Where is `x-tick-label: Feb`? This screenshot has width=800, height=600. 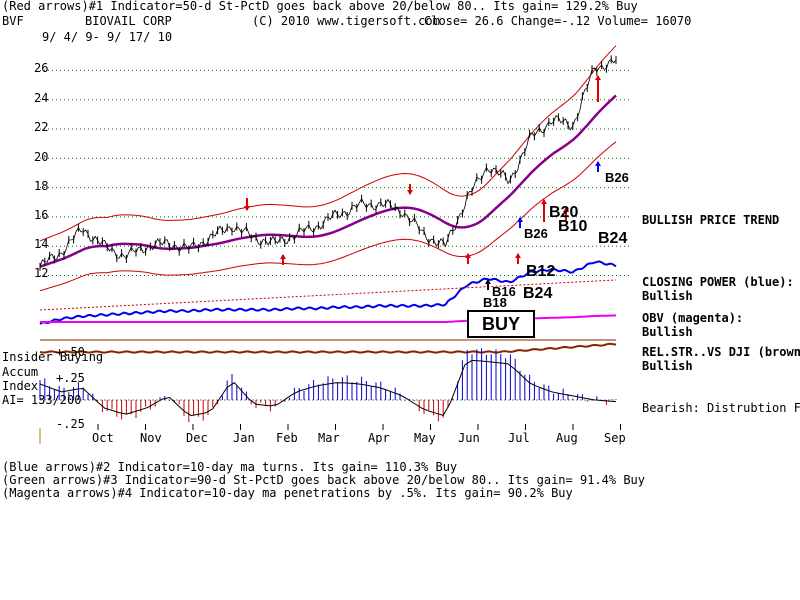
x-tick-label: Feb is located at coordinates (287, 438).